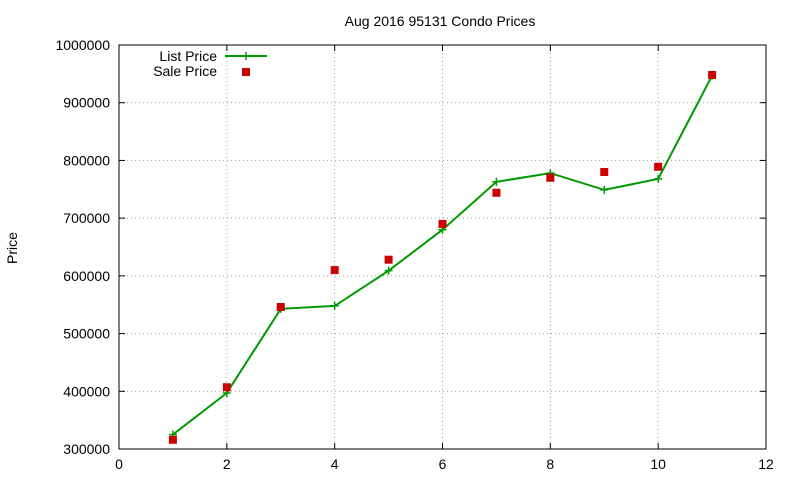 The width and height of the screenshot is (800, 480). Describe the element at coordinates (246, 72) in the screenshot. I see `legend-marker-sale-price` at that location.